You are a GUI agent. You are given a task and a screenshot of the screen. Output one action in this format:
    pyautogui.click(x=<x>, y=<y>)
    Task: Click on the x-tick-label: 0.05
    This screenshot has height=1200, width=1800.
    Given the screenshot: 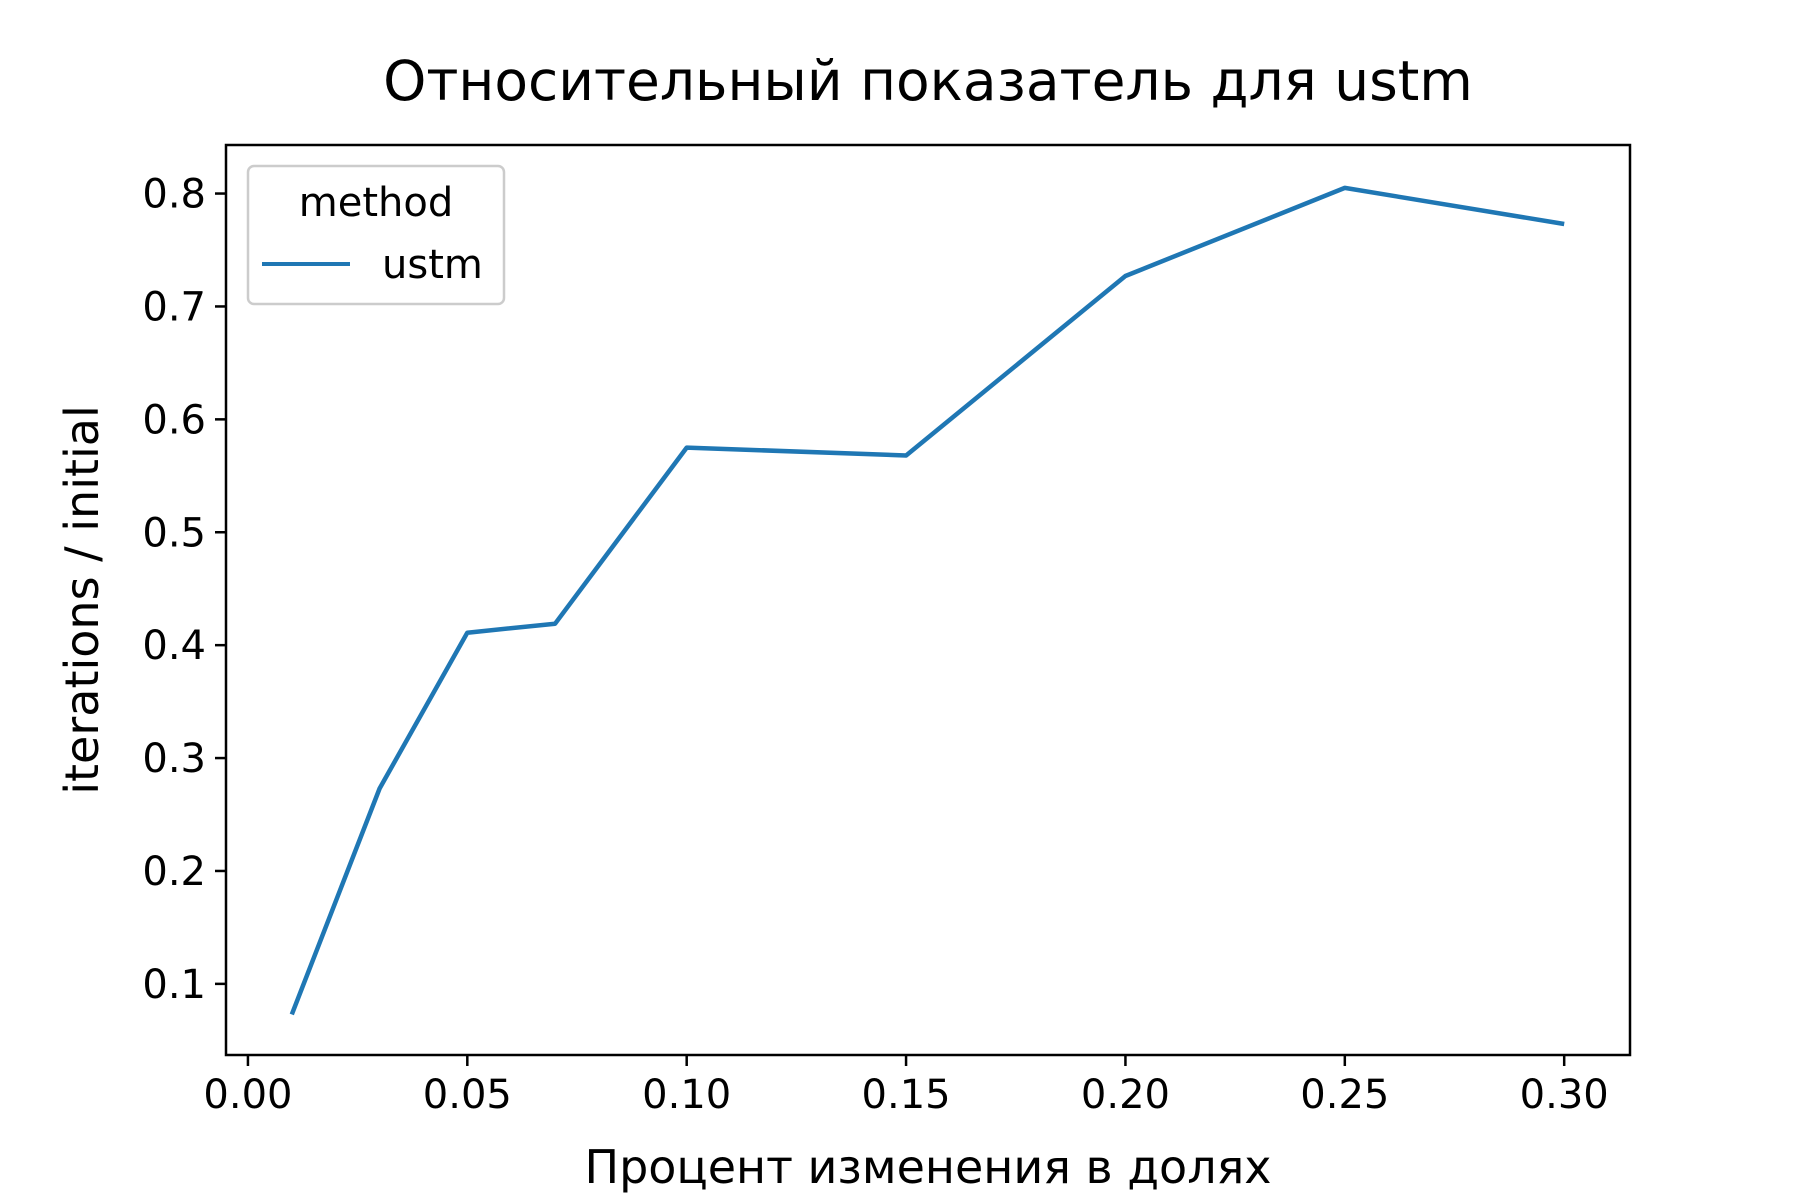 What is the action you would take?
    pyautogui.click(x=467, y=1095)
    